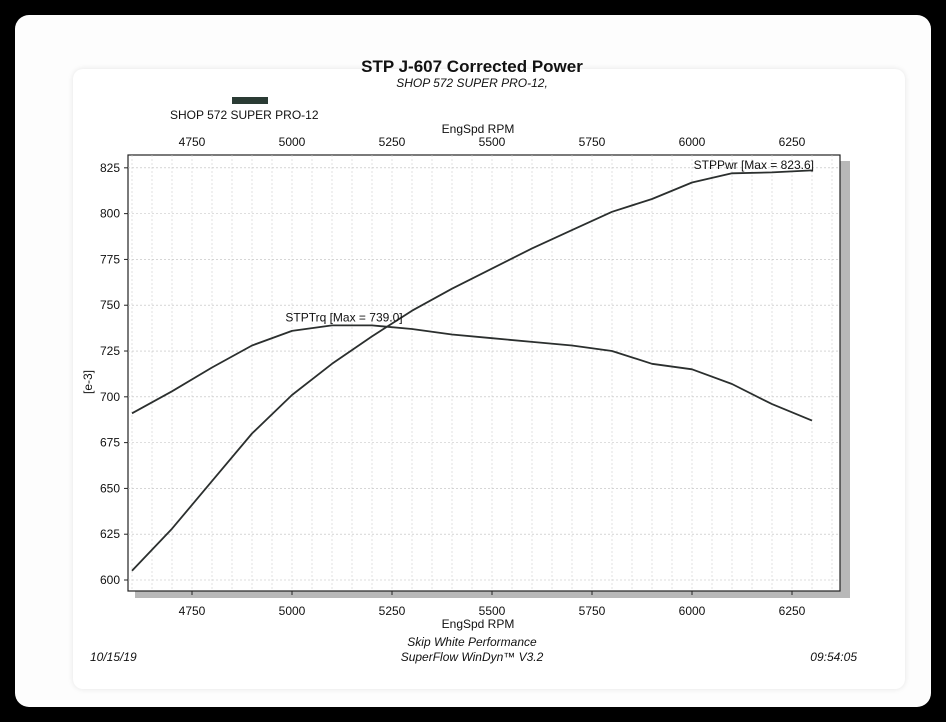  What do you see at coordinates (392, 142) in the screenshot?
I see `x-tick-label-top: 5250` at bounding box center [392, 142].